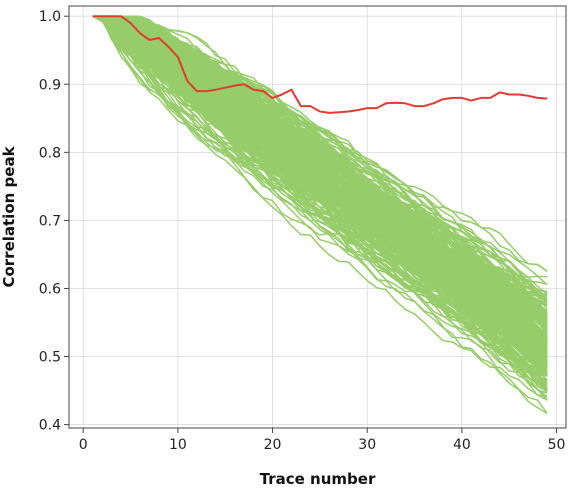 Image resolution: width=571 pixels, height=488 pixels. I want to click on y-tick-label: 0.5, so click(50, 358).